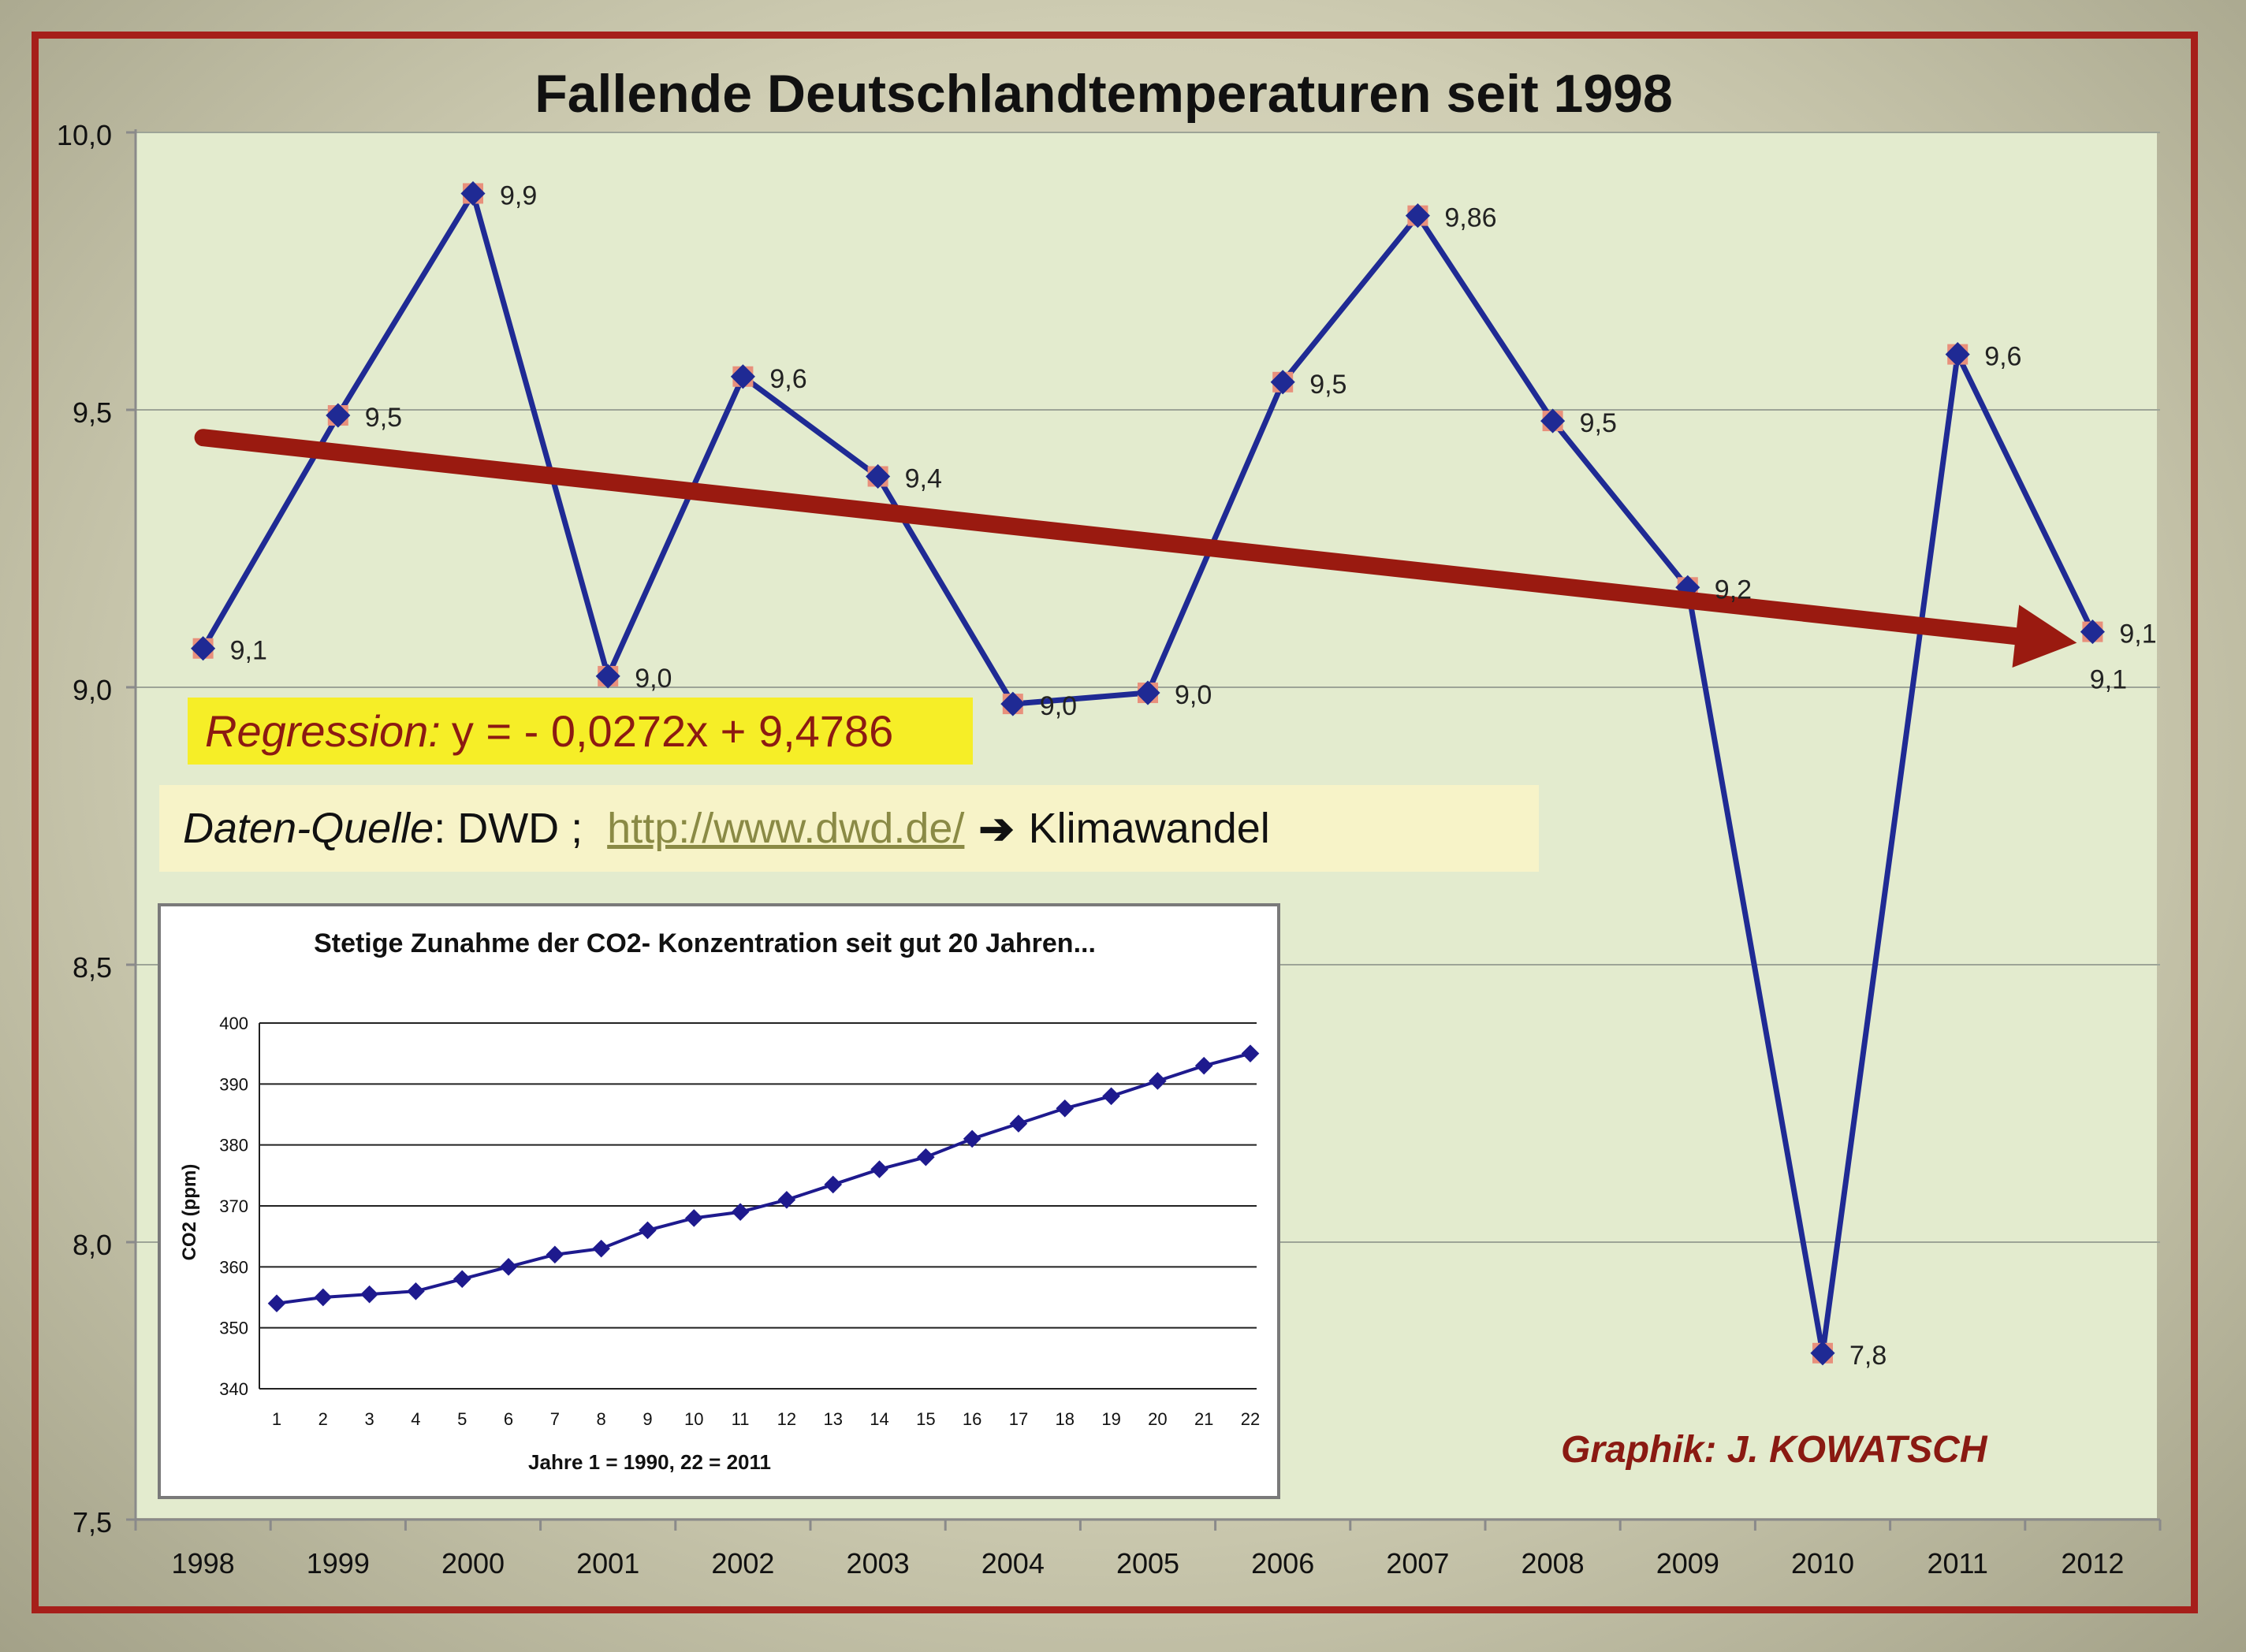 The width and height of the screenshot is (2246, 1652). Describe the element at coordinates (1283, 1563) in the screenshot. I see `x-tick-label: 2006` at that location.